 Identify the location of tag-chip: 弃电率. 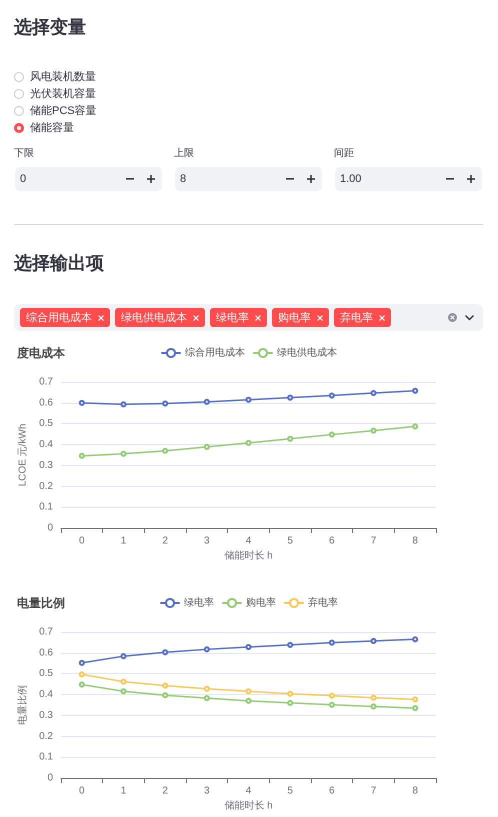
(362, 317).